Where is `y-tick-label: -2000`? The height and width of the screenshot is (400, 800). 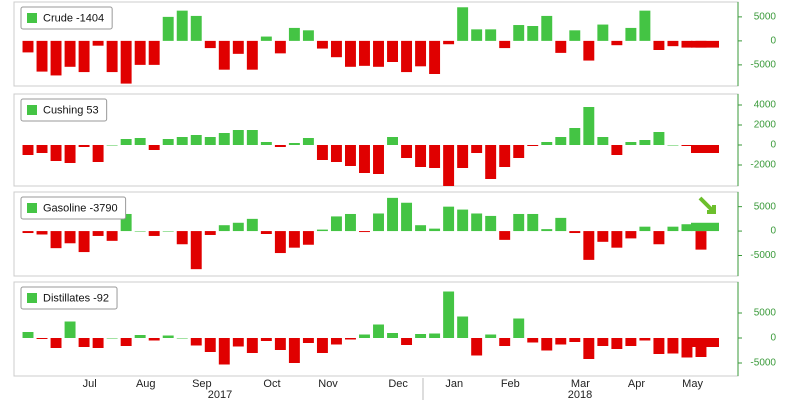 y-tick-label: -2000 is located at coordinates (763, 165).